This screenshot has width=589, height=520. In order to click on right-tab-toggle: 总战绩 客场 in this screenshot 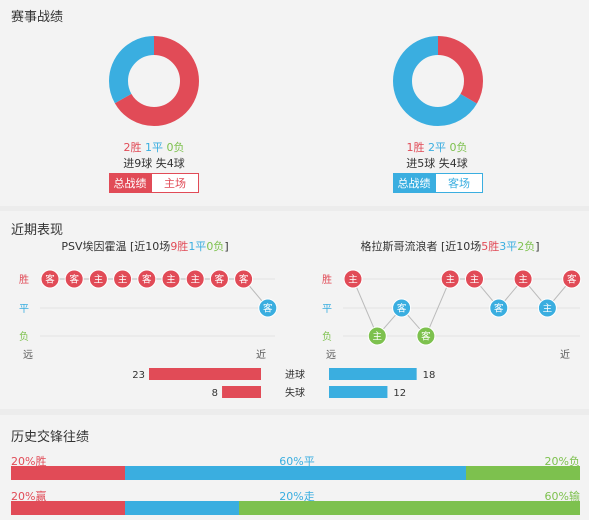, I will do `click(438, 183)`.